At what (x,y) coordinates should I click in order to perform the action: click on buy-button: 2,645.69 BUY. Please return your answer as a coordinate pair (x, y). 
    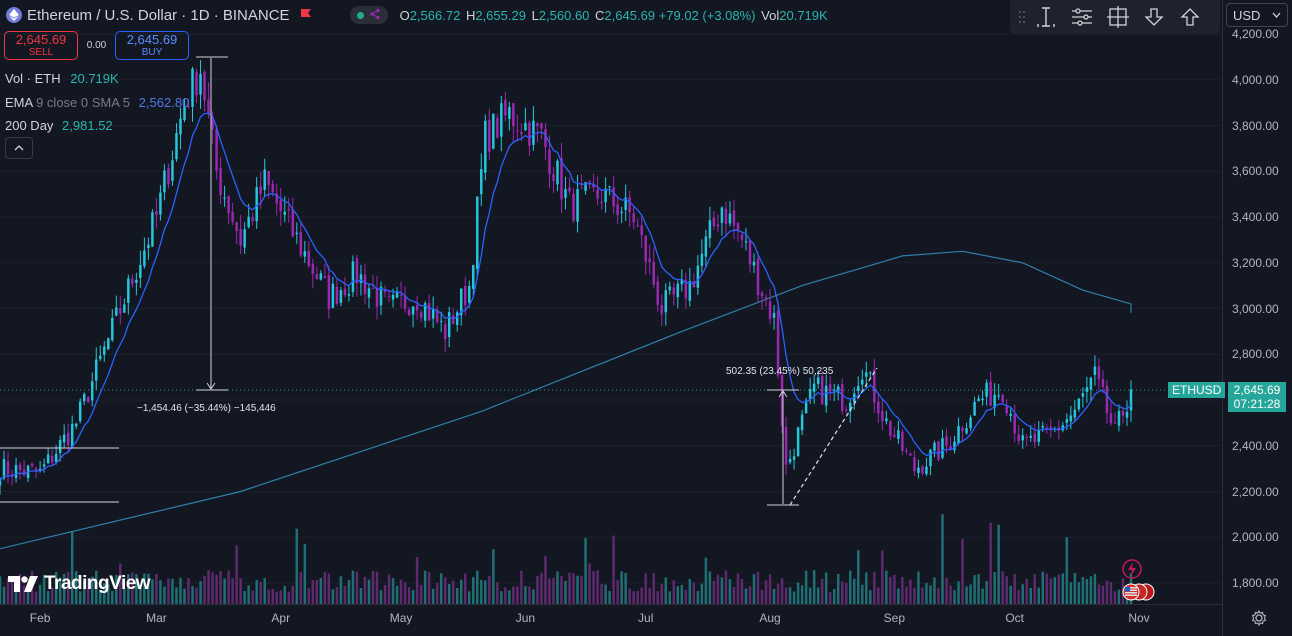
    Looking at the image, I should click on (152, 45).